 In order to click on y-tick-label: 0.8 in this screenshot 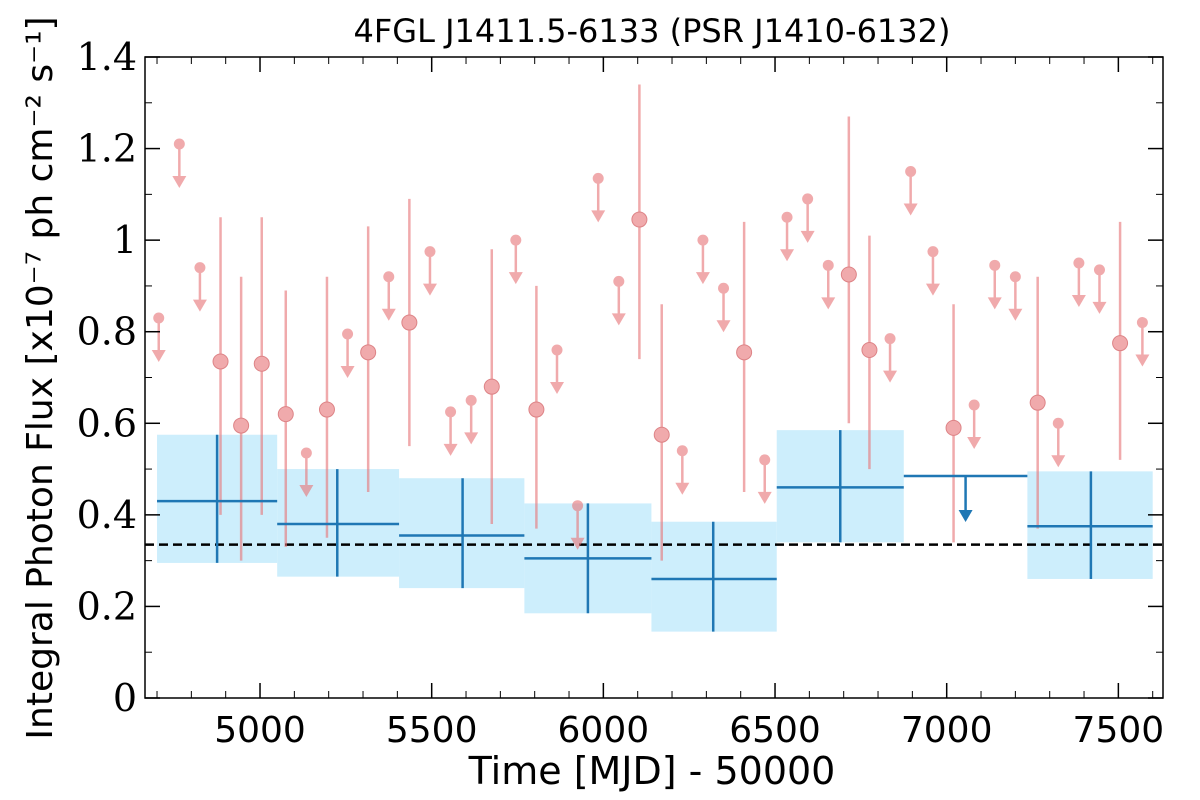, I will do `click(107, 332)`.